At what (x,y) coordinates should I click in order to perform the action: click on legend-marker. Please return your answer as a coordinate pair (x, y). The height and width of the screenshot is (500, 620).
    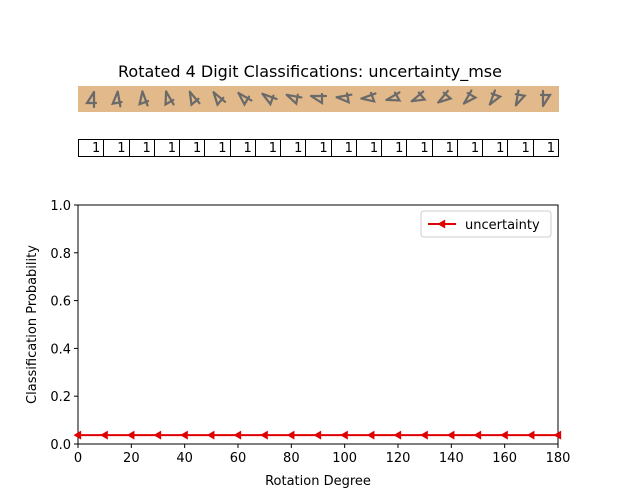
    Looking at the image, I should click on (441, 224).